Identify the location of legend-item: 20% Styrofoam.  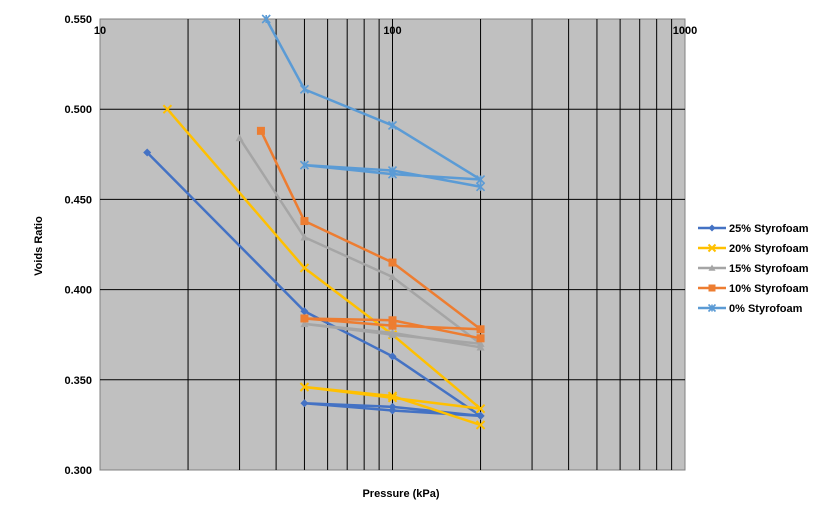
(753, 249).